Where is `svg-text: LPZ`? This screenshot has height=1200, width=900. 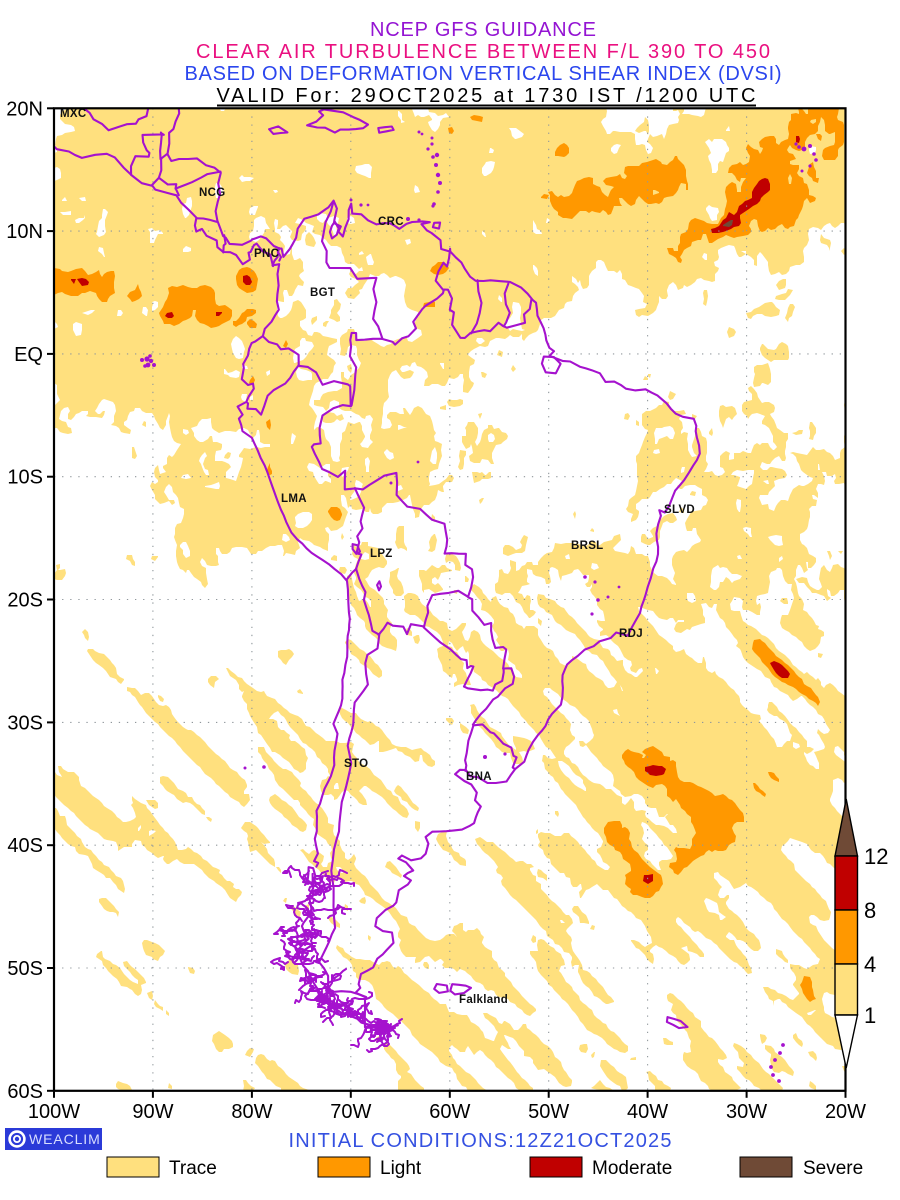
svg-text: LPZ is located at coordinates (381, 554).